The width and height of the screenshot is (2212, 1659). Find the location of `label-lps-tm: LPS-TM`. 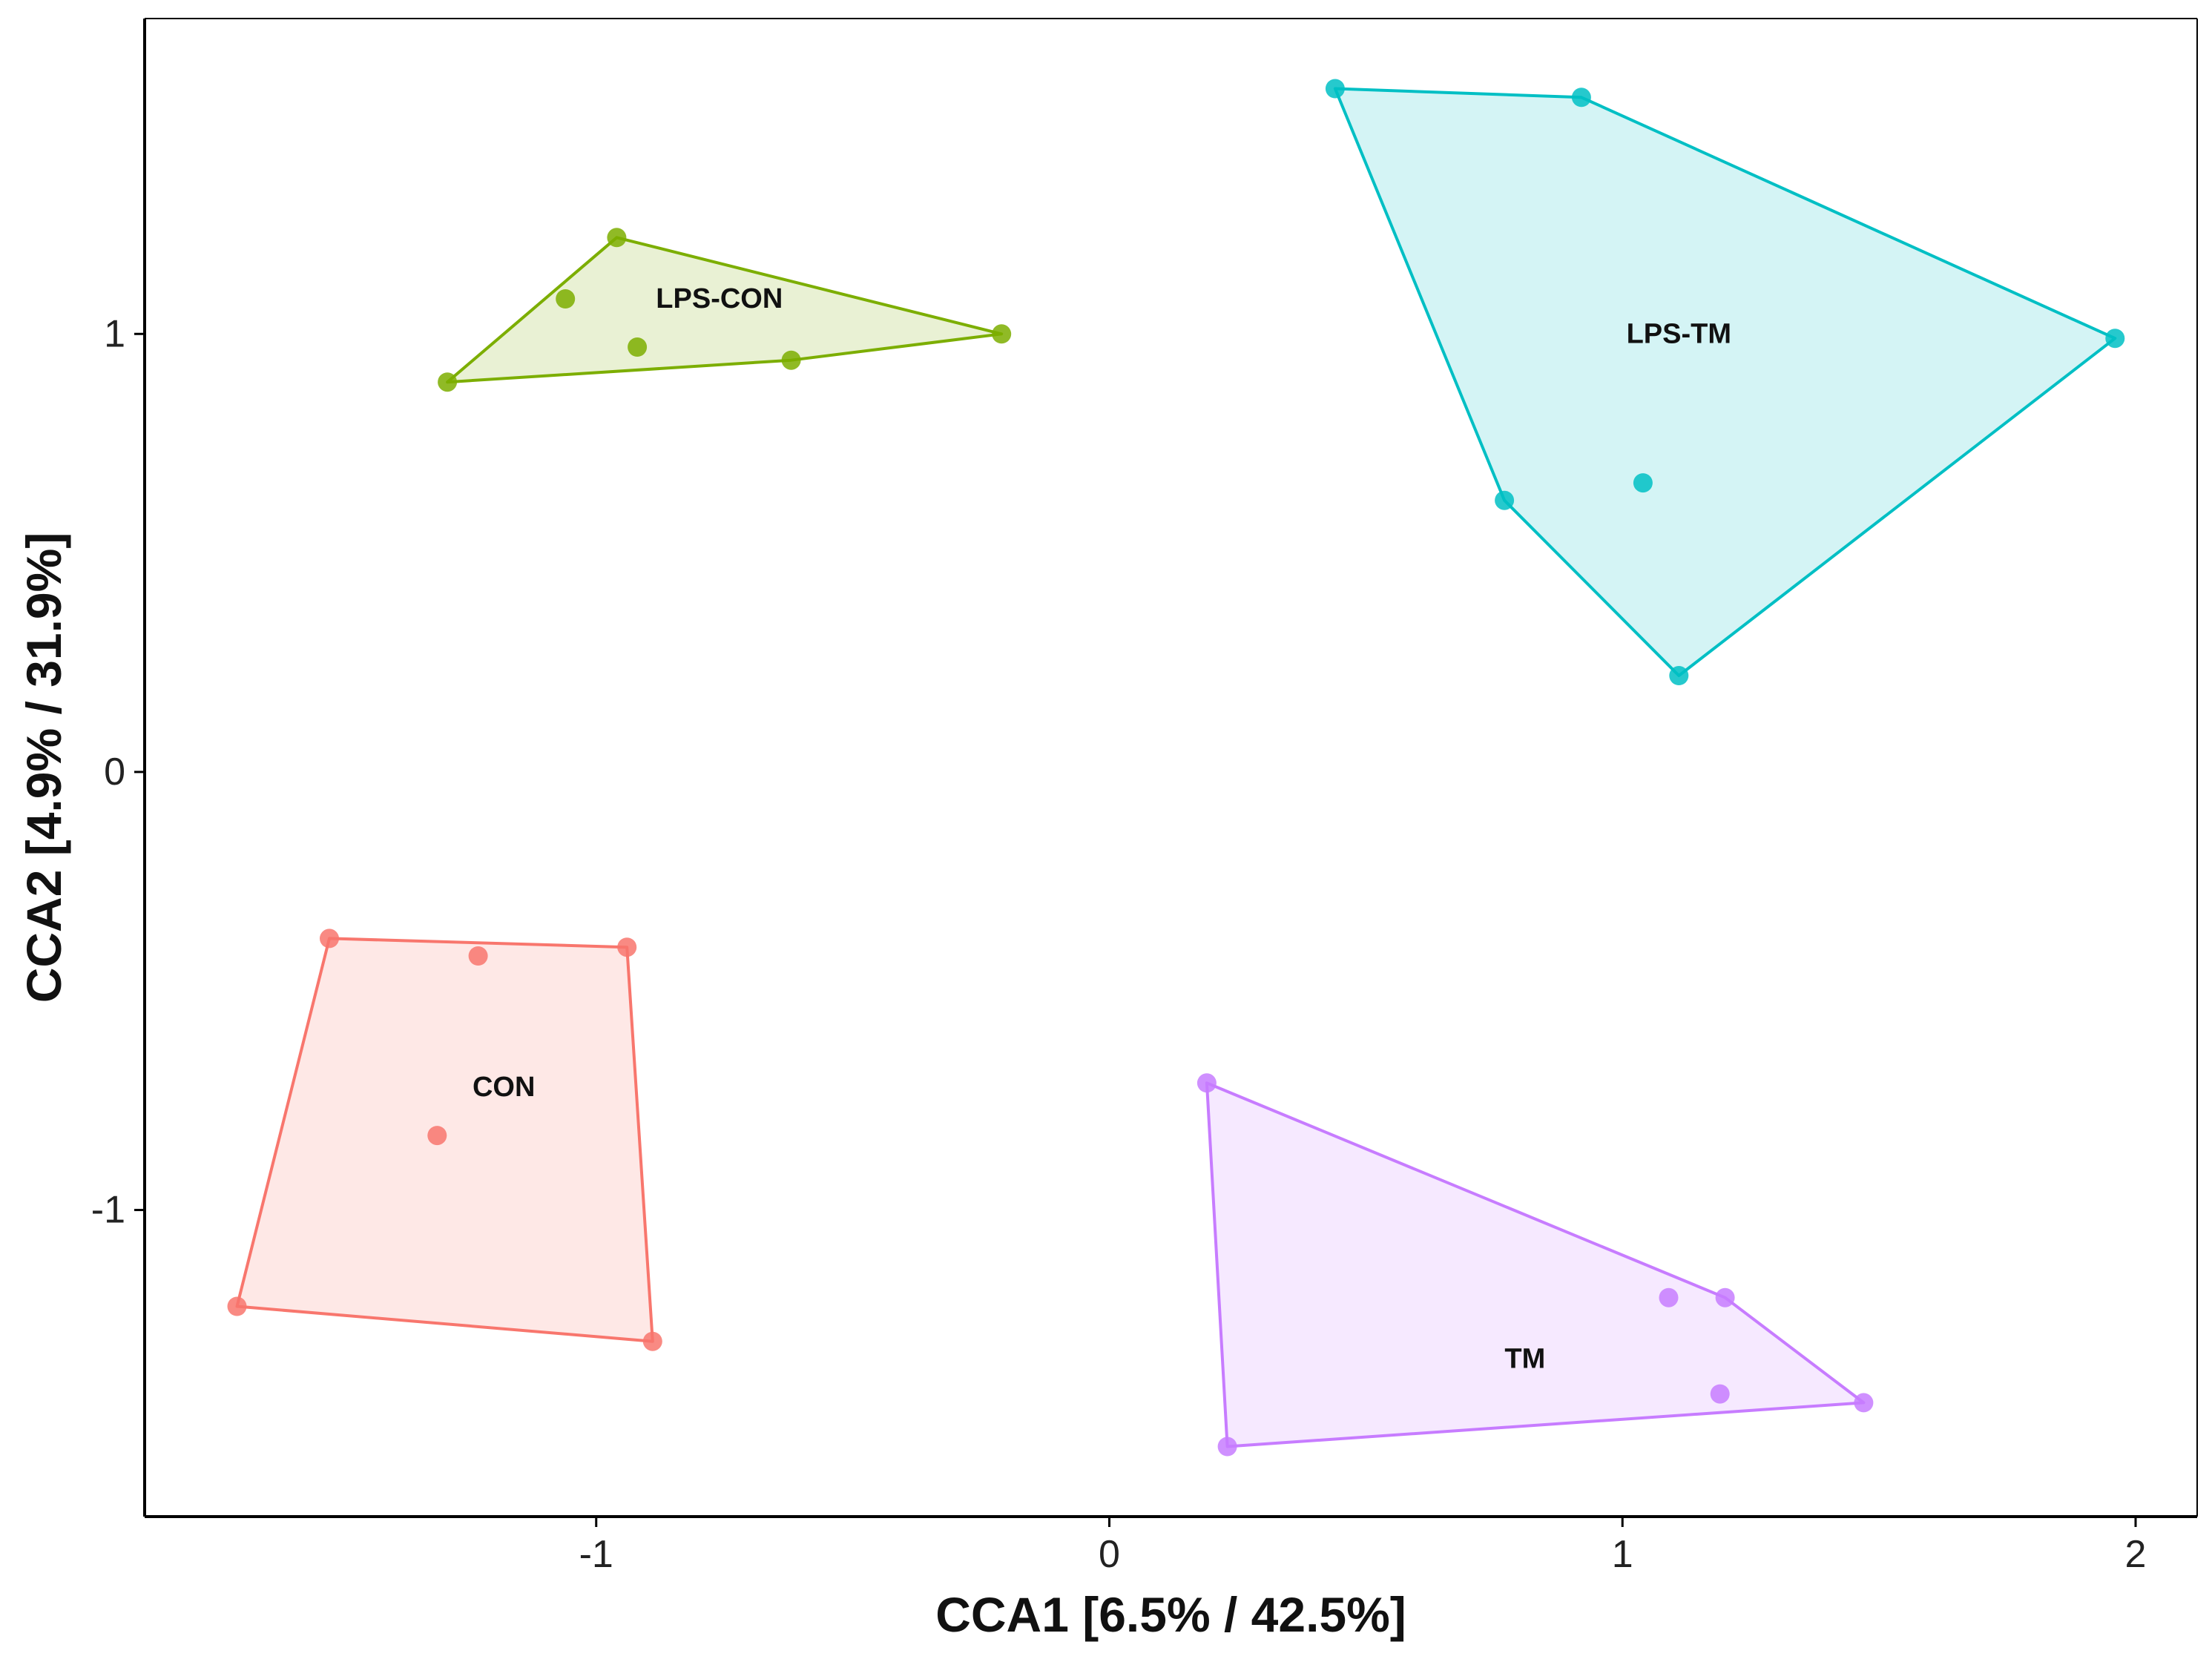

label-lps-tm: LPS-TM is located at coordinates (1679, 333).